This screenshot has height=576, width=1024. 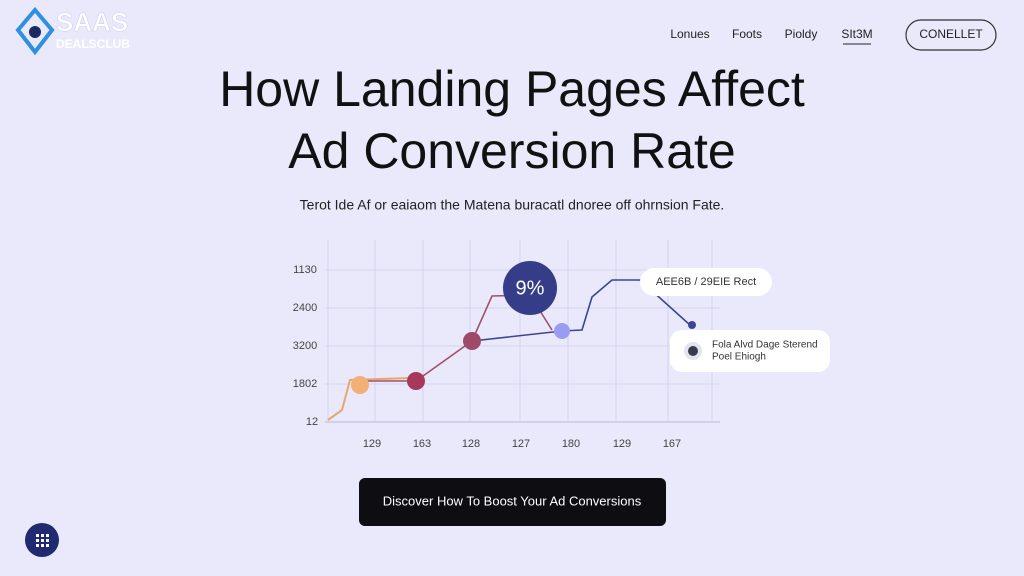 What do you see at coordinates (689, 34) in the screenshot?
I see `nav-link: Lonues` at bounding box center [689, 34].